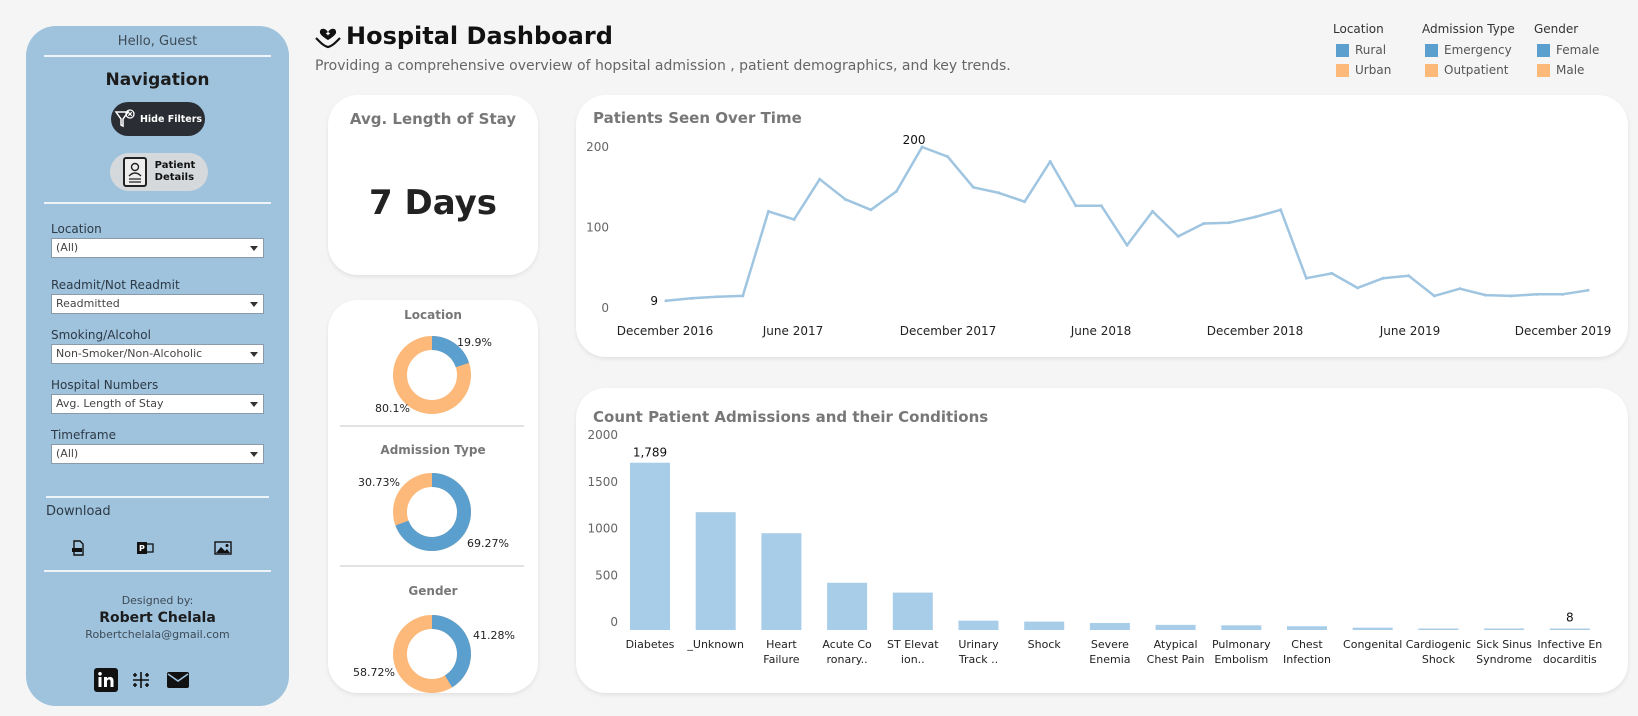  What do you see at coordinates (1566, 70) in the screenshot?
I see `legend-item-male: Male` at bounding box center [1566, 70].